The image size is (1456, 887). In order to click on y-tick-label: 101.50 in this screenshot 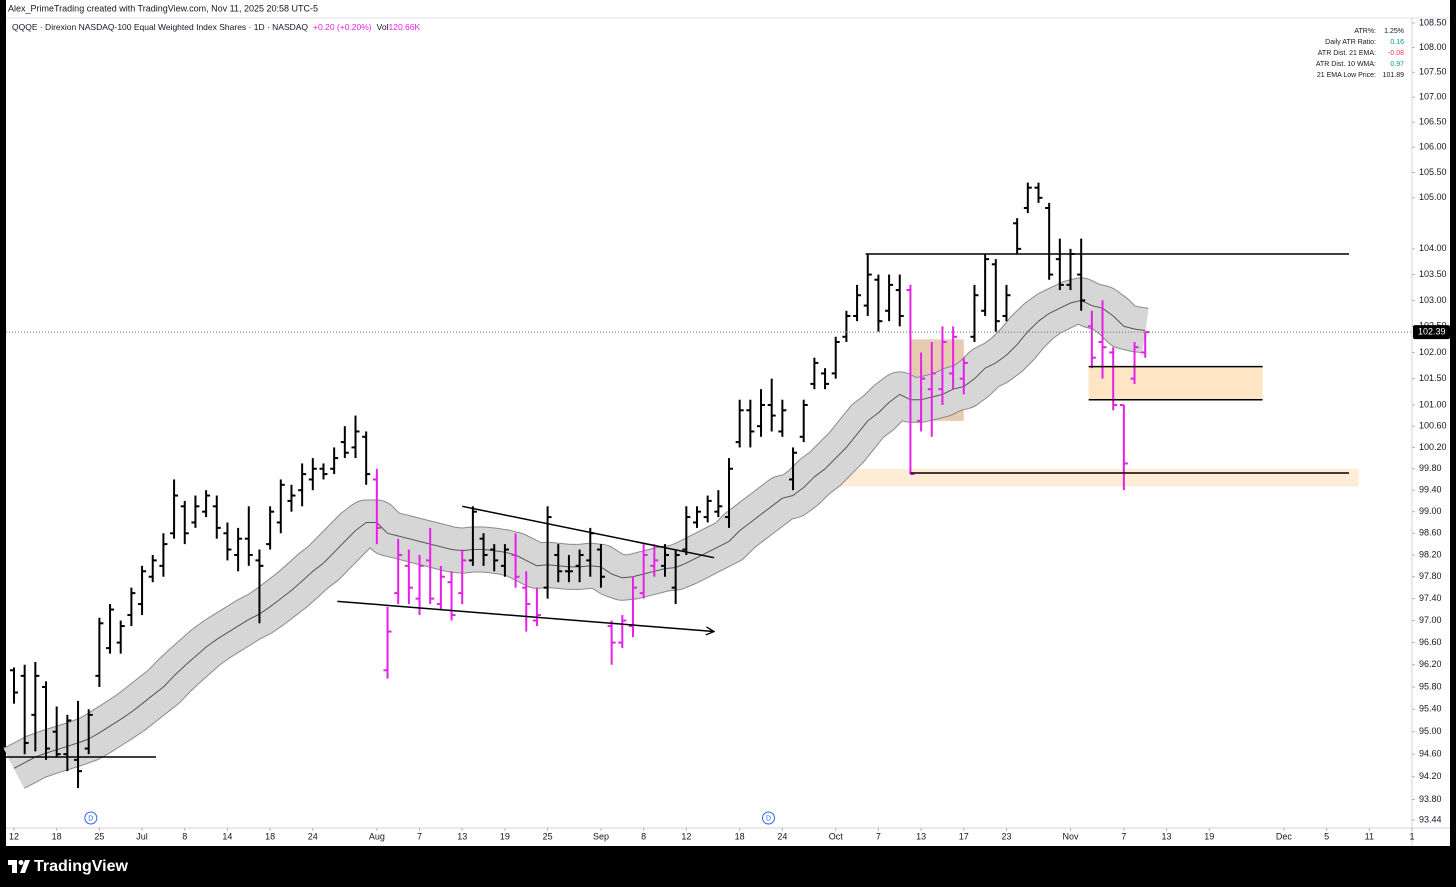, I will do `click(1433, 378)`.